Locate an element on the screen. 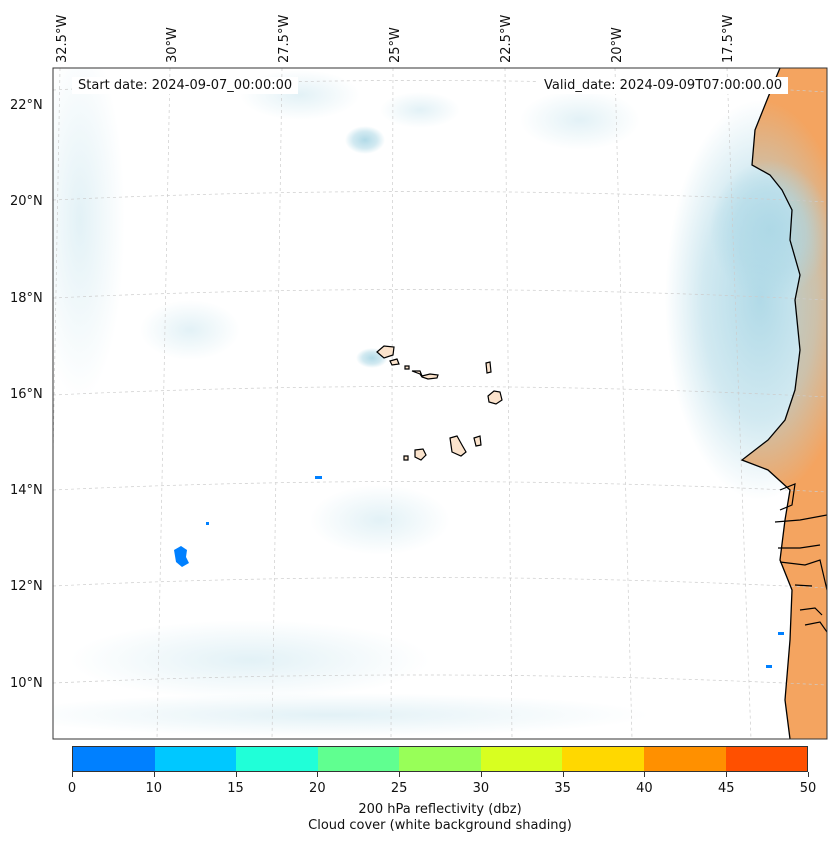 The image size is (837, 843). island-boa-vista is located at coordinates (495, 397).